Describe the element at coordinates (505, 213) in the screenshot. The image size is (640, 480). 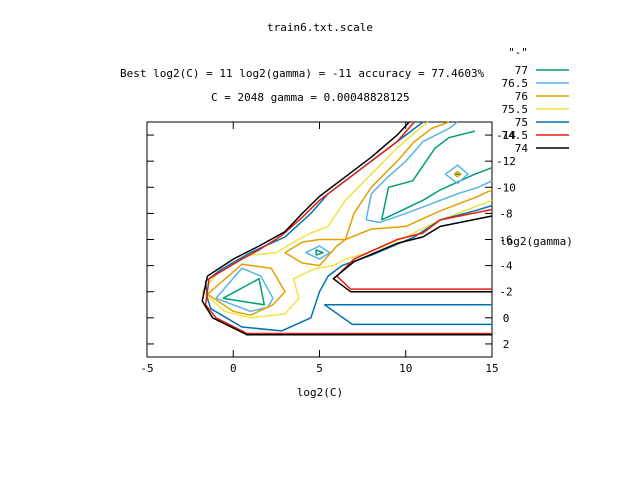
I see `y-tick-label-3: -8` at that location.